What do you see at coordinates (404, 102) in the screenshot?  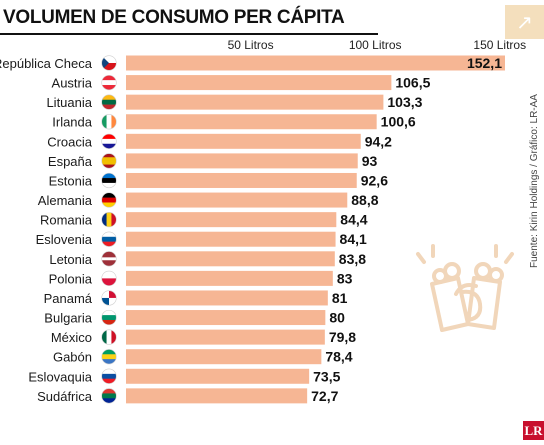 I see `value-label: 103,3` at bounding box center [404, 102].